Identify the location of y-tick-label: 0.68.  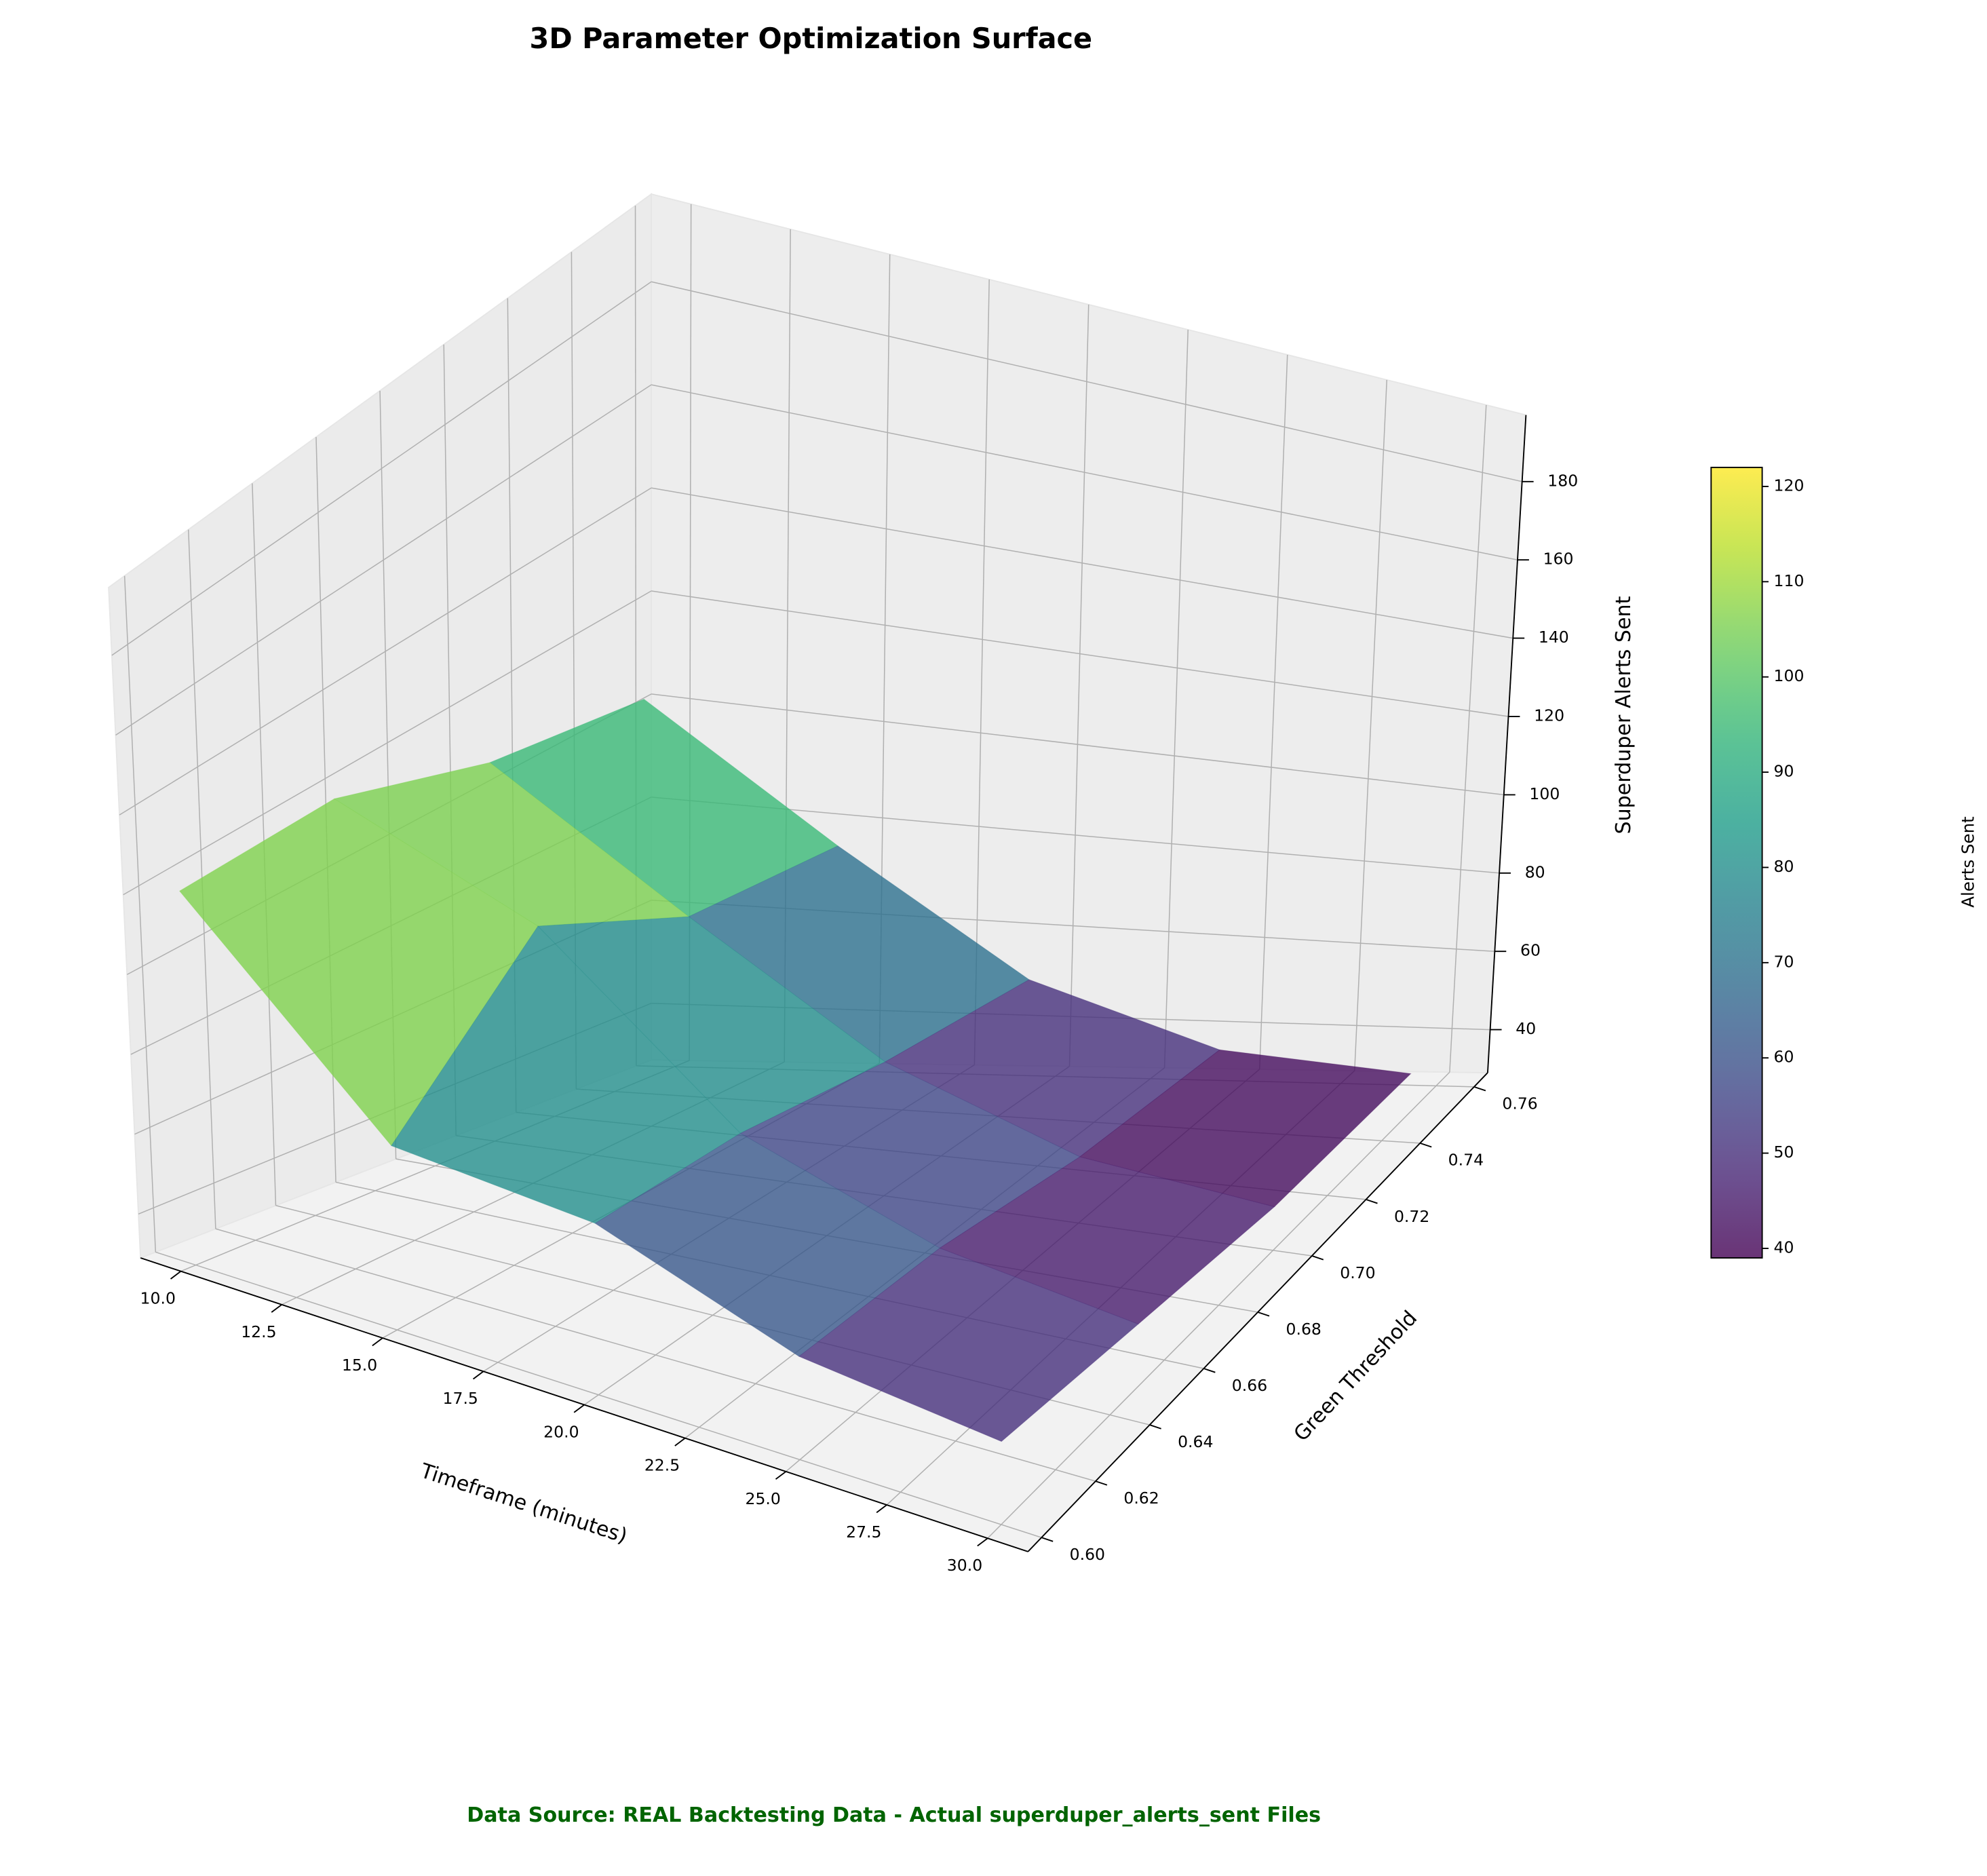
(1304, 1329).